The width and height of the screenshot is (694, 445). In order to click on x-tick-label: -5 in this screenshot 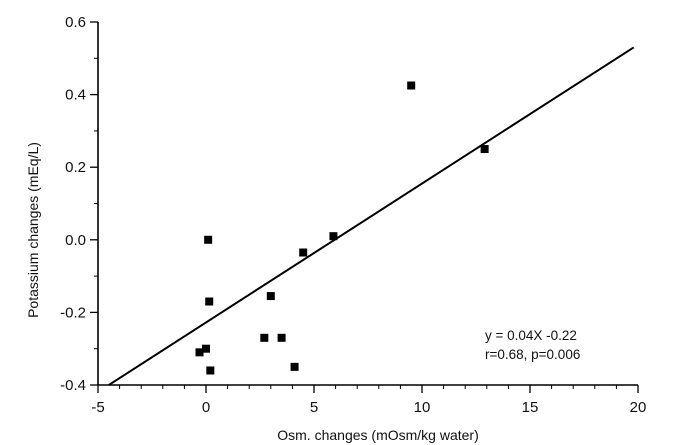, I will do `click(97, 407)`.